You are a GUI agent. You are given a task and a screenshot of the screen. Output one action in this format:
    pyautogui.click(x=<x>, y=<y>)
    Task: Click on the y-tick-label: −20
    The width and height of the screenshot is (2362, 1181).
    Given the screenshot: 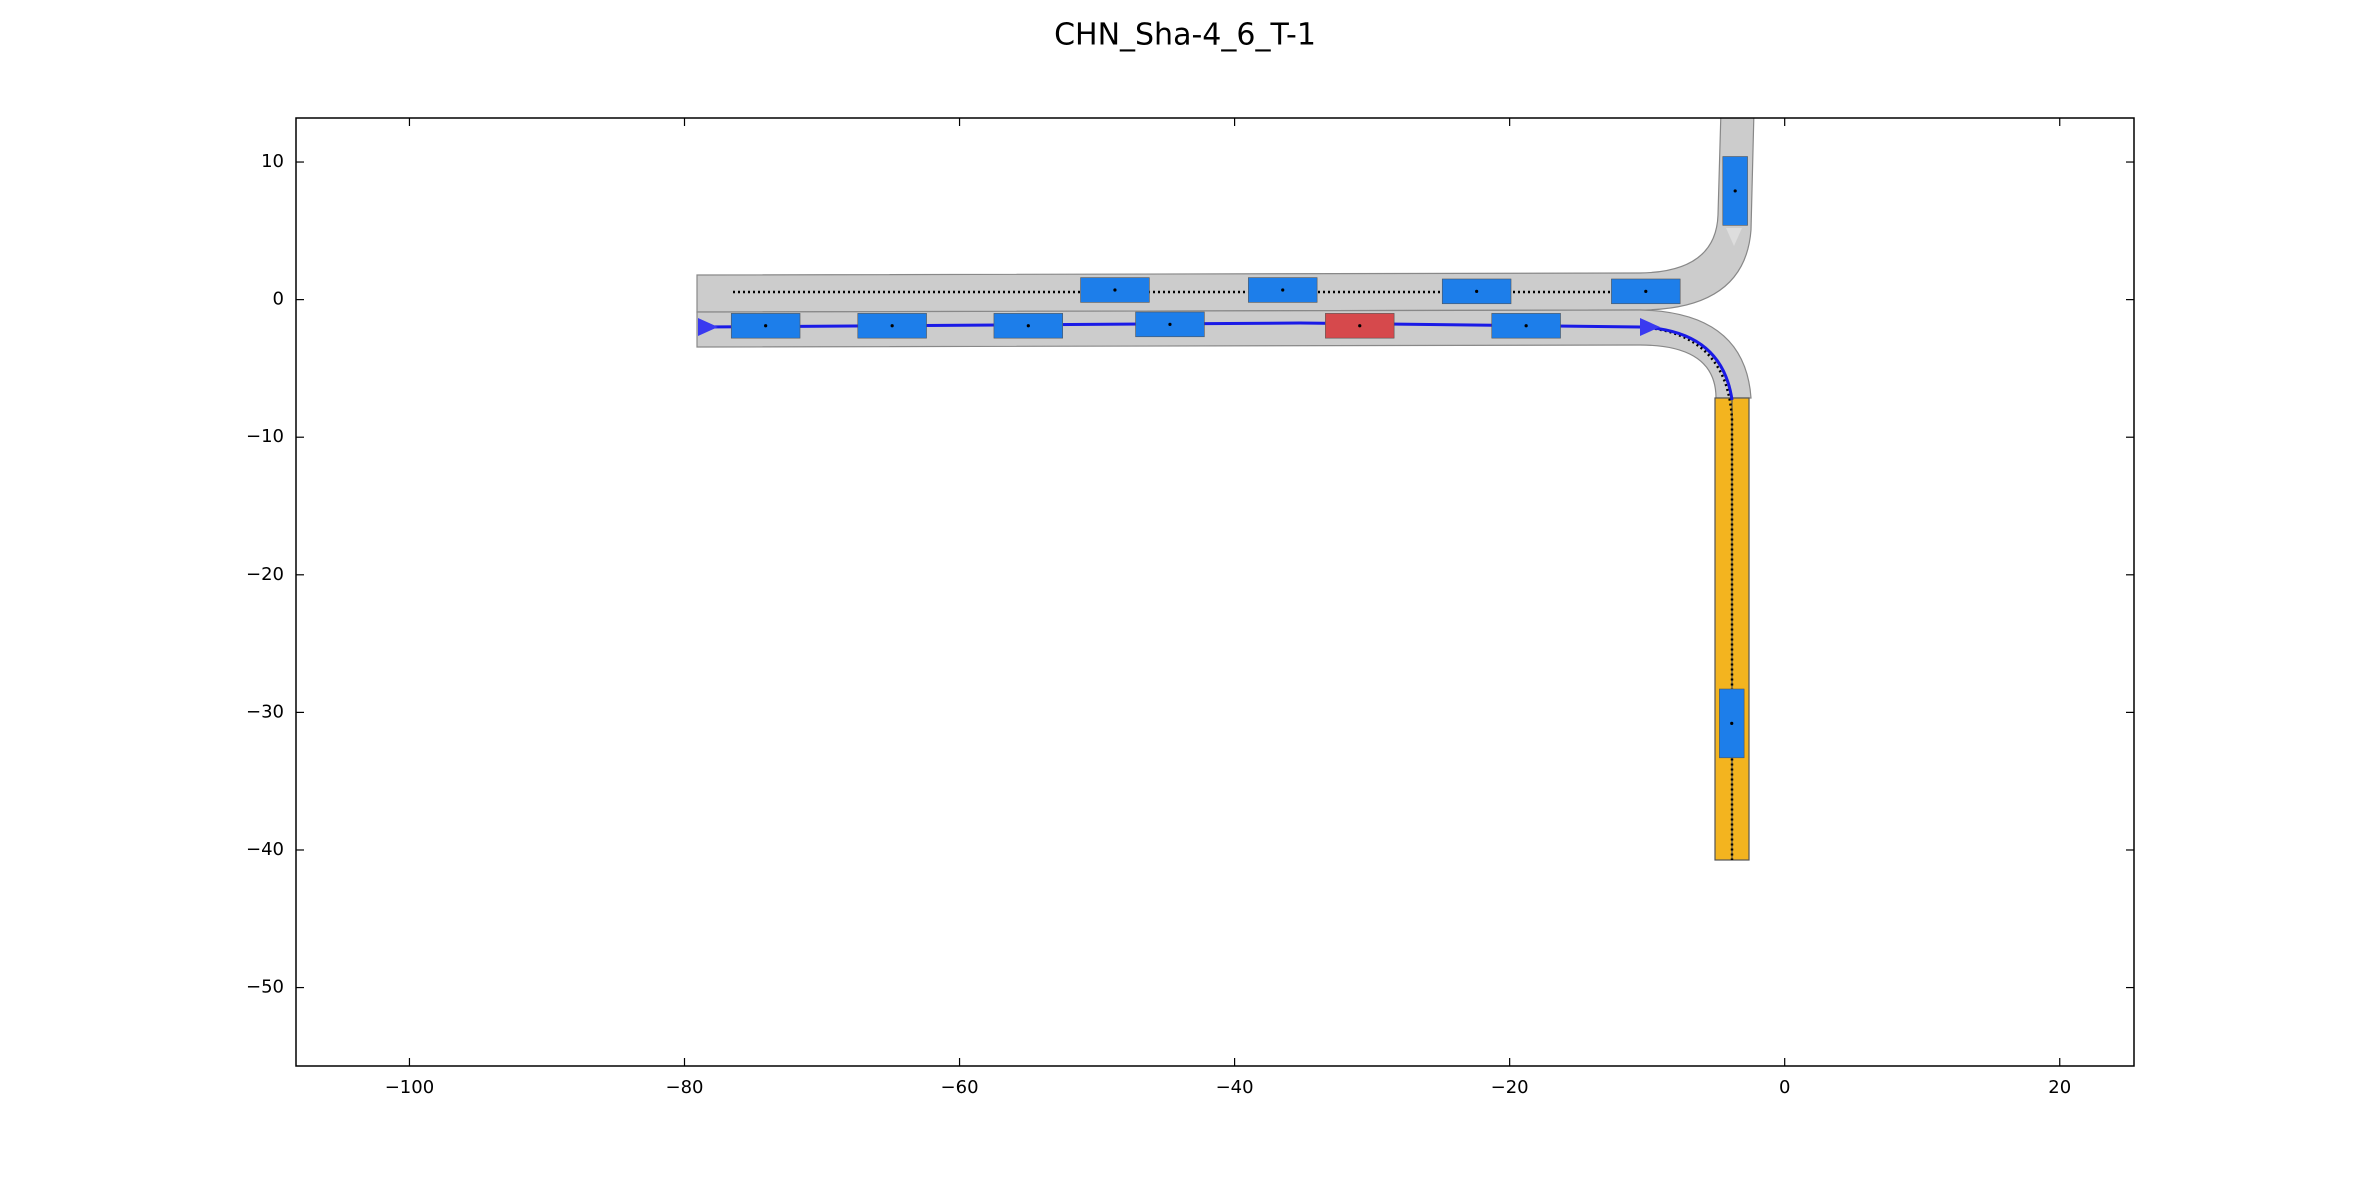 What is the action you would take?
    pyautogui.click(x=265, y=574)
    